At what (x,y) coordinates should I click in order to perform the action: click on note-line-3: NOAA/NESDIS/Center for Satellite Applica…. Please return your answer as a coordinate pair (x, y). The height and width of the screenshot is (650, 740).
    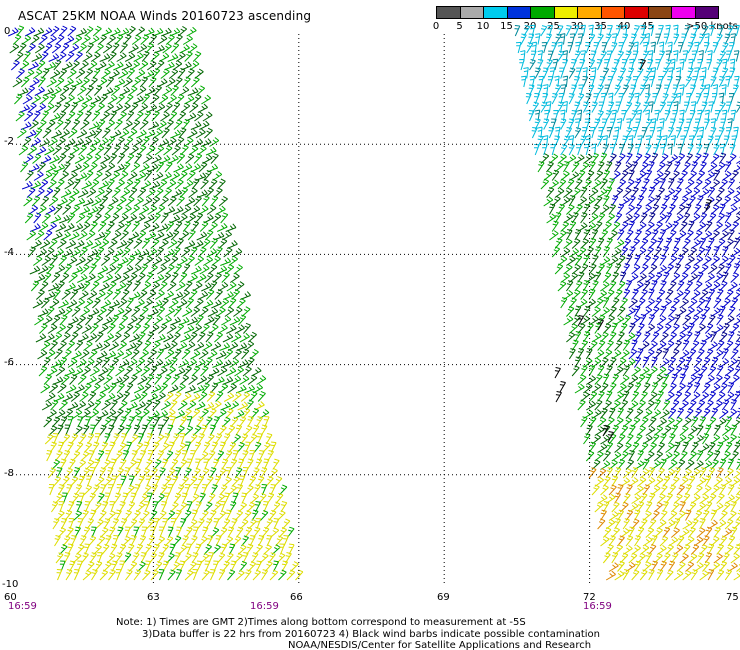
    Looking at the image, I should click on (440, 645).